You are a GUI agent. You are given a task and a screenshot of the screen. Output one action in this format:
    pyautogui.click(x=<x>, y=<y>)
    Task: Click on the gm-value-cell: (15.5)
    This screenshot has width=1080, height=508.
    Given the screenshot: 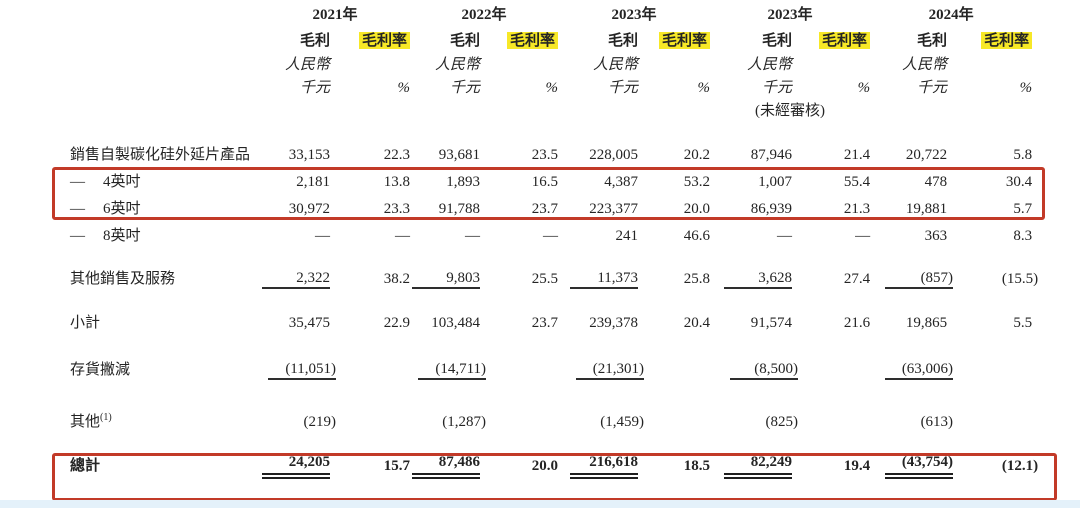 What is the action you would take?
    pyautogui.click(x=992, y=279)
    